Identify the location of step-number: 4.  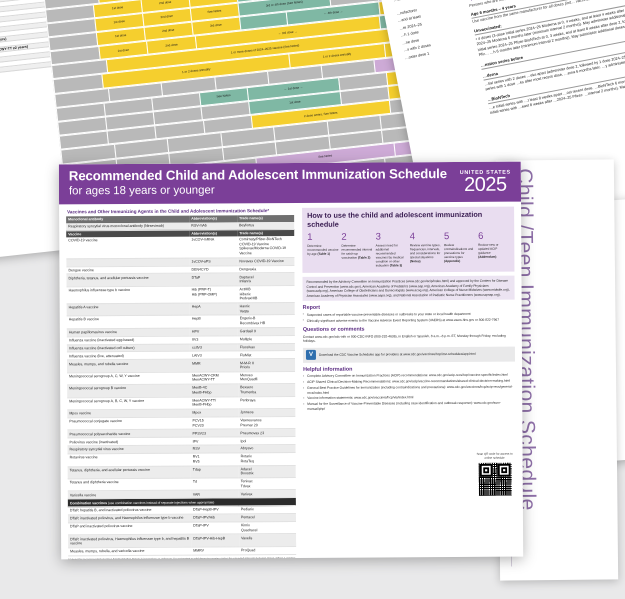
(412, 236).